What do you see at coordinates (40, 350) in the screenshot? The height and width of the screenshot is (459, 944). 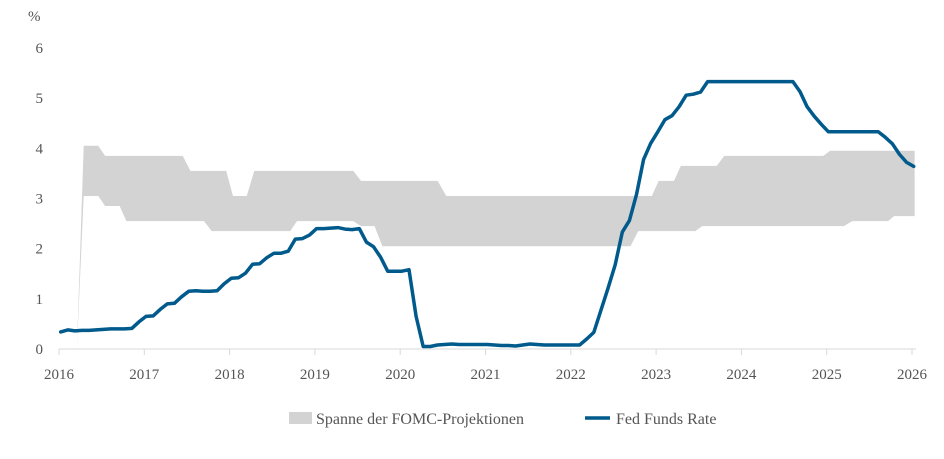 I see `y-tick-label: 0` at bounding box center [40, 350].